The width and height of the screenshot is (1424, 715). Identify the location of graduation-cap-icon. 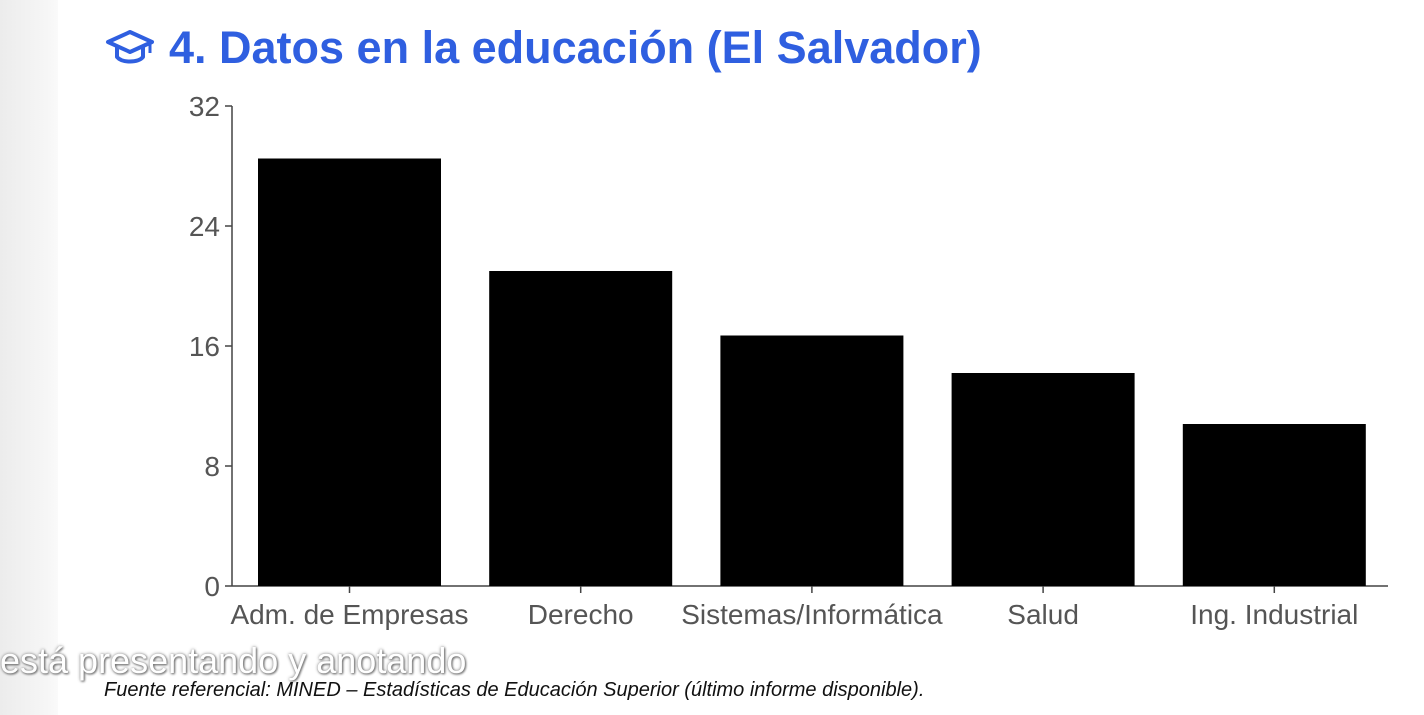
(130, 47).